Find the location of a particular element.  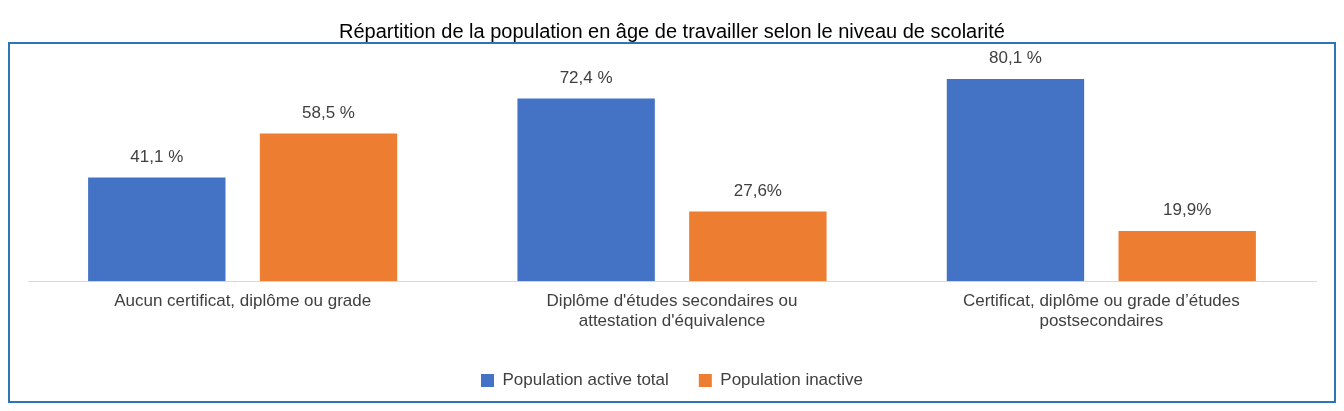

x-tick-label: Aucun certificat, diplôme ou grade is located at coordinates (243, 301).